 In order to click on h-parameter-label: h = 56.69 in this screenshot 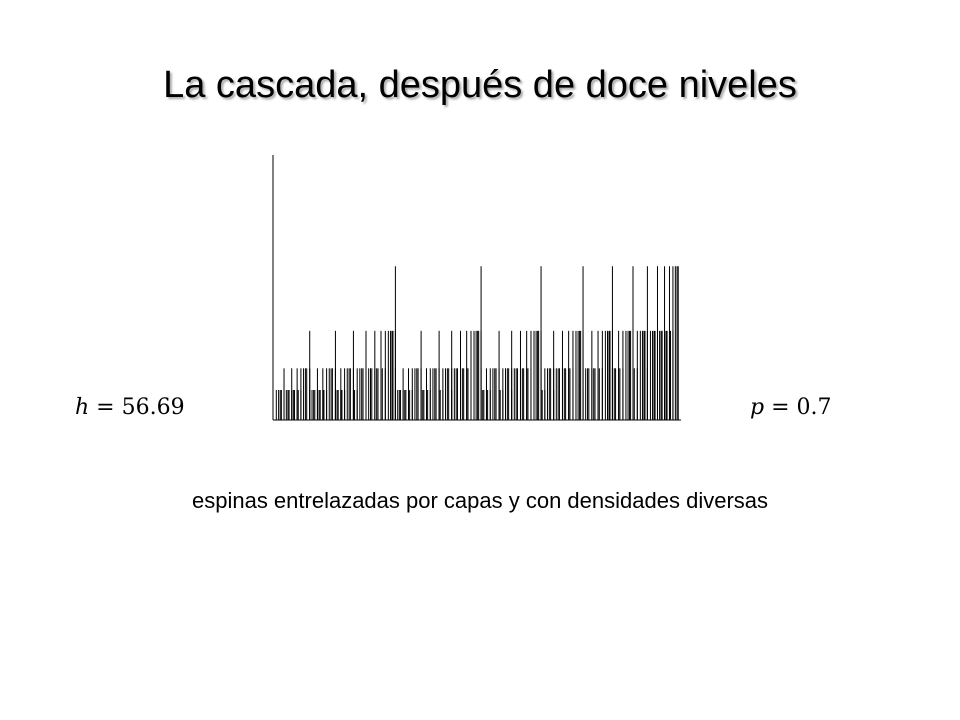, I will do `click(130, 407)`.